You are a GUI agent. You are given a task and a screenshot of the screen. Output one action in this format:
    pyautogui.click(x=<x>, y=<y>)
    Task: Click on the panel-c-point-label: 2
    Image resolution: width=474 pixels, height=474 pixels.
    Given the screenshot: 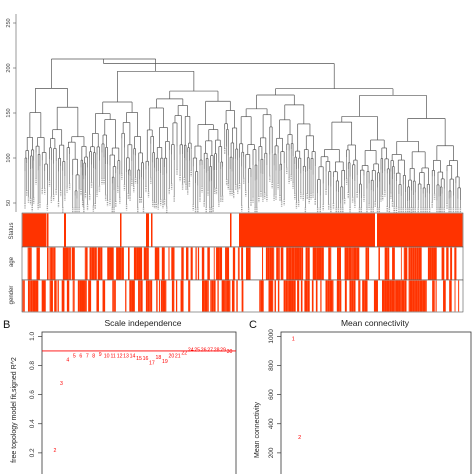 What is the action you would take?
    pyautogui.click(x=299, y=438)
    